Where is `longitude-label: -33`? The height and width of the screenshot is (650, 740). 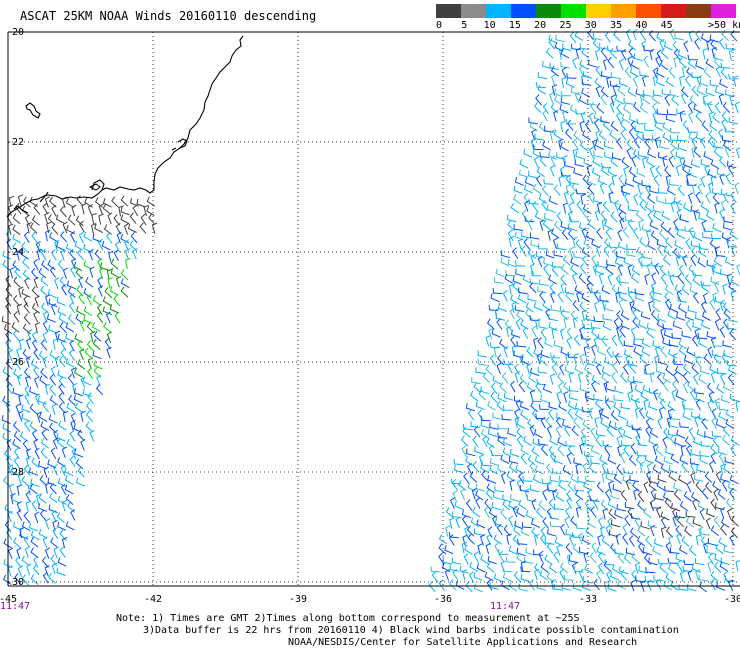 longitude-label: -33 is located at coordinates (588, 599).